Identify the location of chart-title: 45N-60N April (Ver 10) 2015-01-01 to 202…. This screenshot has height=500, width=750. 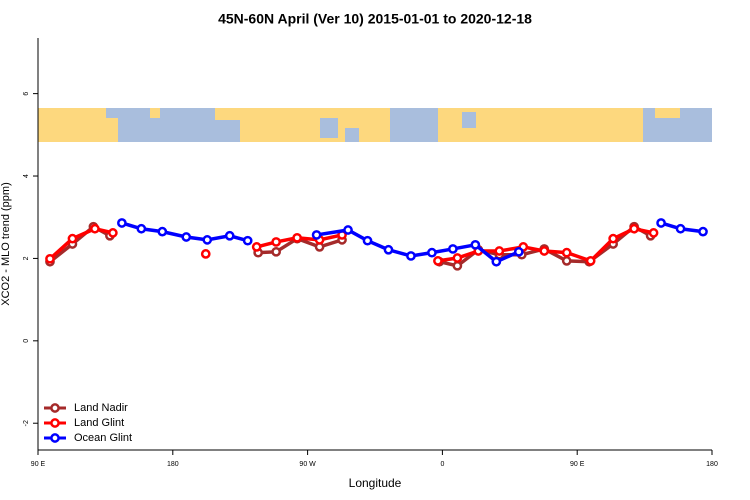
(375, 19).